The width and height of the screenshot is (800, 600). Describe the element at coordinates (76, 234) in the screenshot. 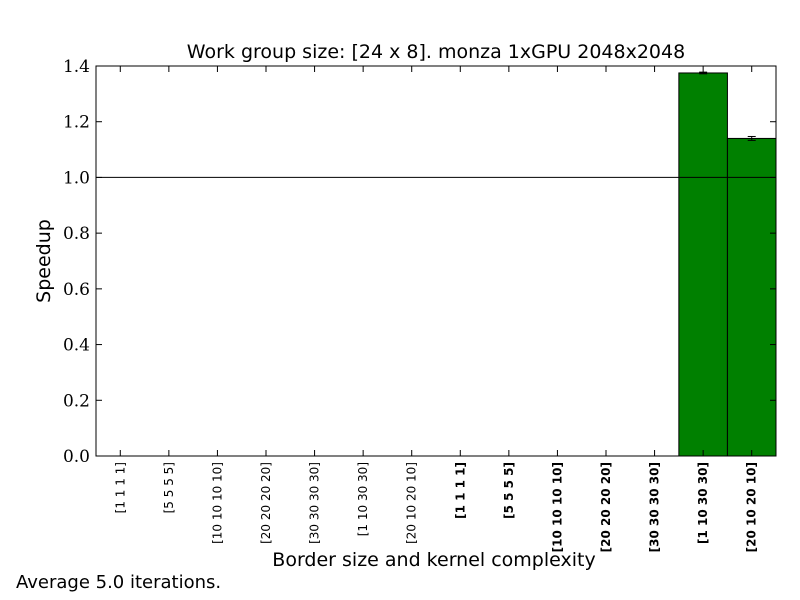

I see `y-tick-label: 0.8` at that location.